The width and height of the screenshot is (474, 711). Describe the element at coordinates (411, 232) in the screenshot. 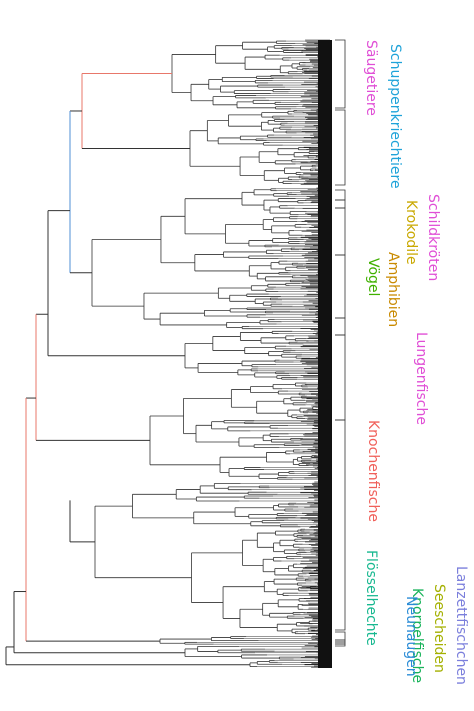

I see `clade-label-krokodile: Krokodile` at that location.